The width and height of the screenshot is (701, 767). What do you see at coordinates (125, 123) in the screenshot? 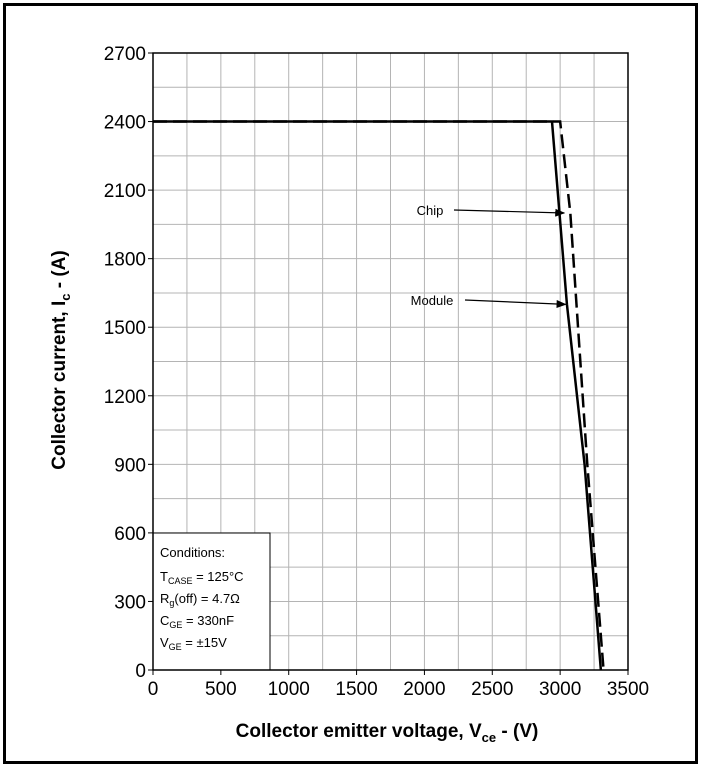
I see `y-tick-label: 2400` at bounding box center [125, 123].